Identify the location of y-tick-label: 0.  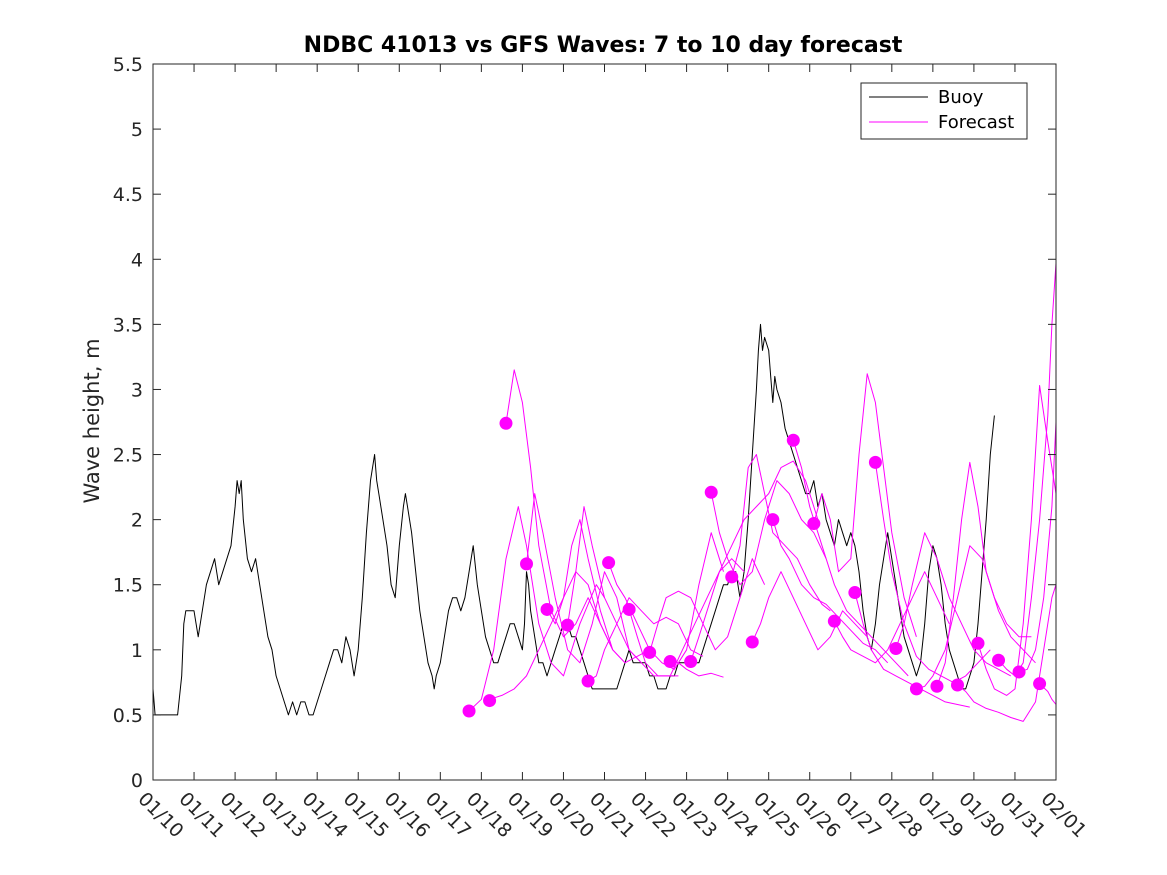
(137, 781).